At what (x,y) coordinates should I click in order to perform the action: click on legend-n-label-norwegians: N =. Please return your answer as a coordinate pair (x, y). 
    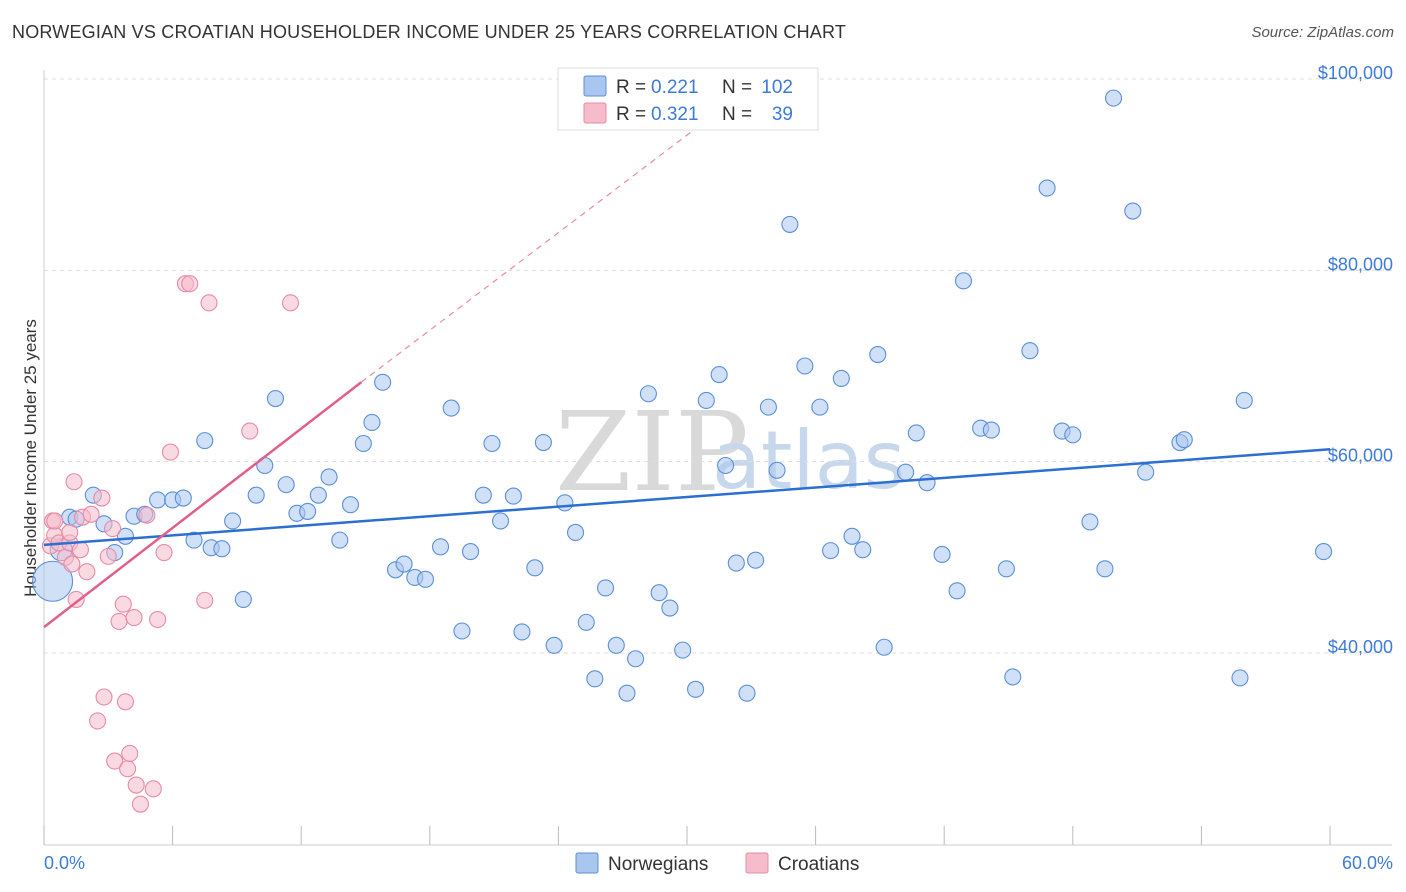
    Looking at the image, I should click on (737, 87).